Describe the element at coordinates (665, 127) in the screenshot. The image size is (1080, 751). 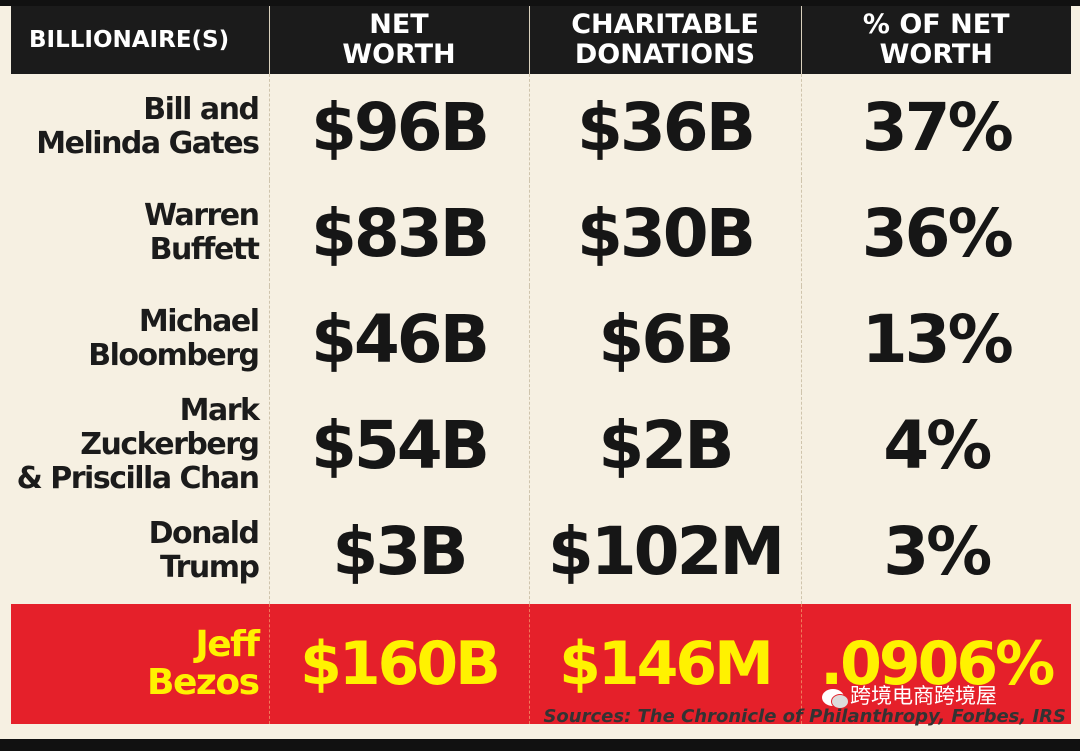
I see `donations-value: $36B` at that location.